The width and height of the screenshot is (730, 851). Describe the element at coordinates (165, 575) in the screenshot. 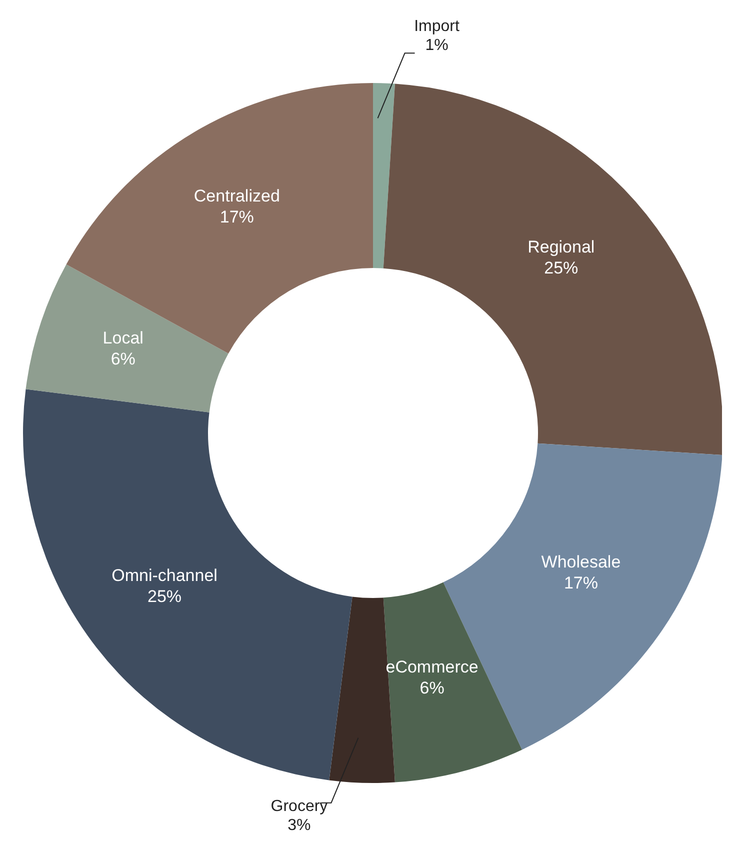

I see `slice-label: Omni-channel` at that location.